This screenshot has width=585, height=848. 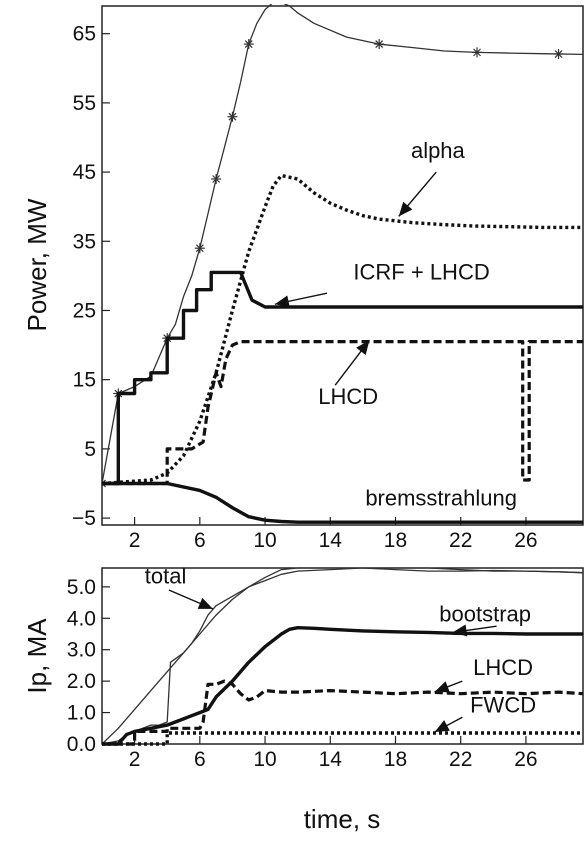 I want to click on time-xlabel: time, s, so click(x=342, y=819).